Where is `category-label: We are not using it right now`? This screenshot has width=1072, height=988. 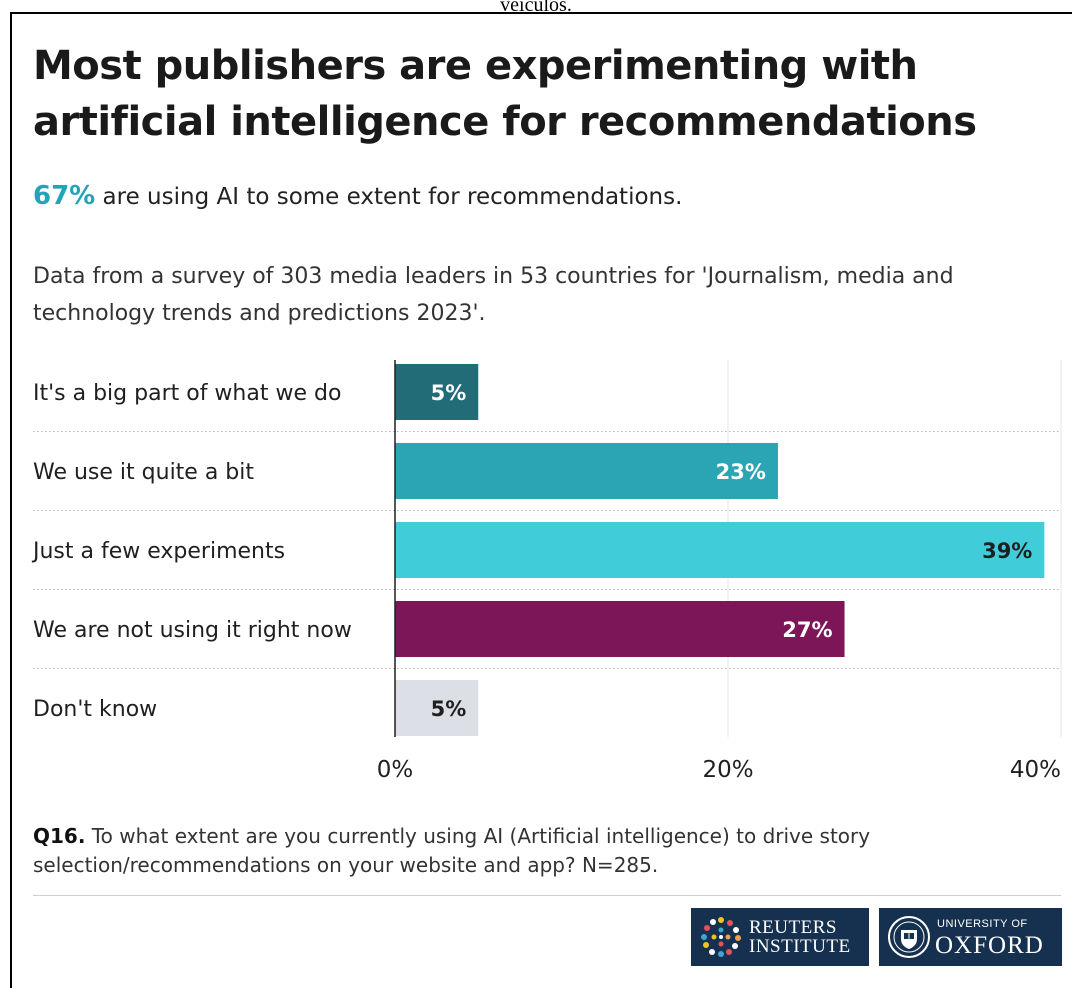 category-label: We are not using it right now is located at coordinates (192, 630).